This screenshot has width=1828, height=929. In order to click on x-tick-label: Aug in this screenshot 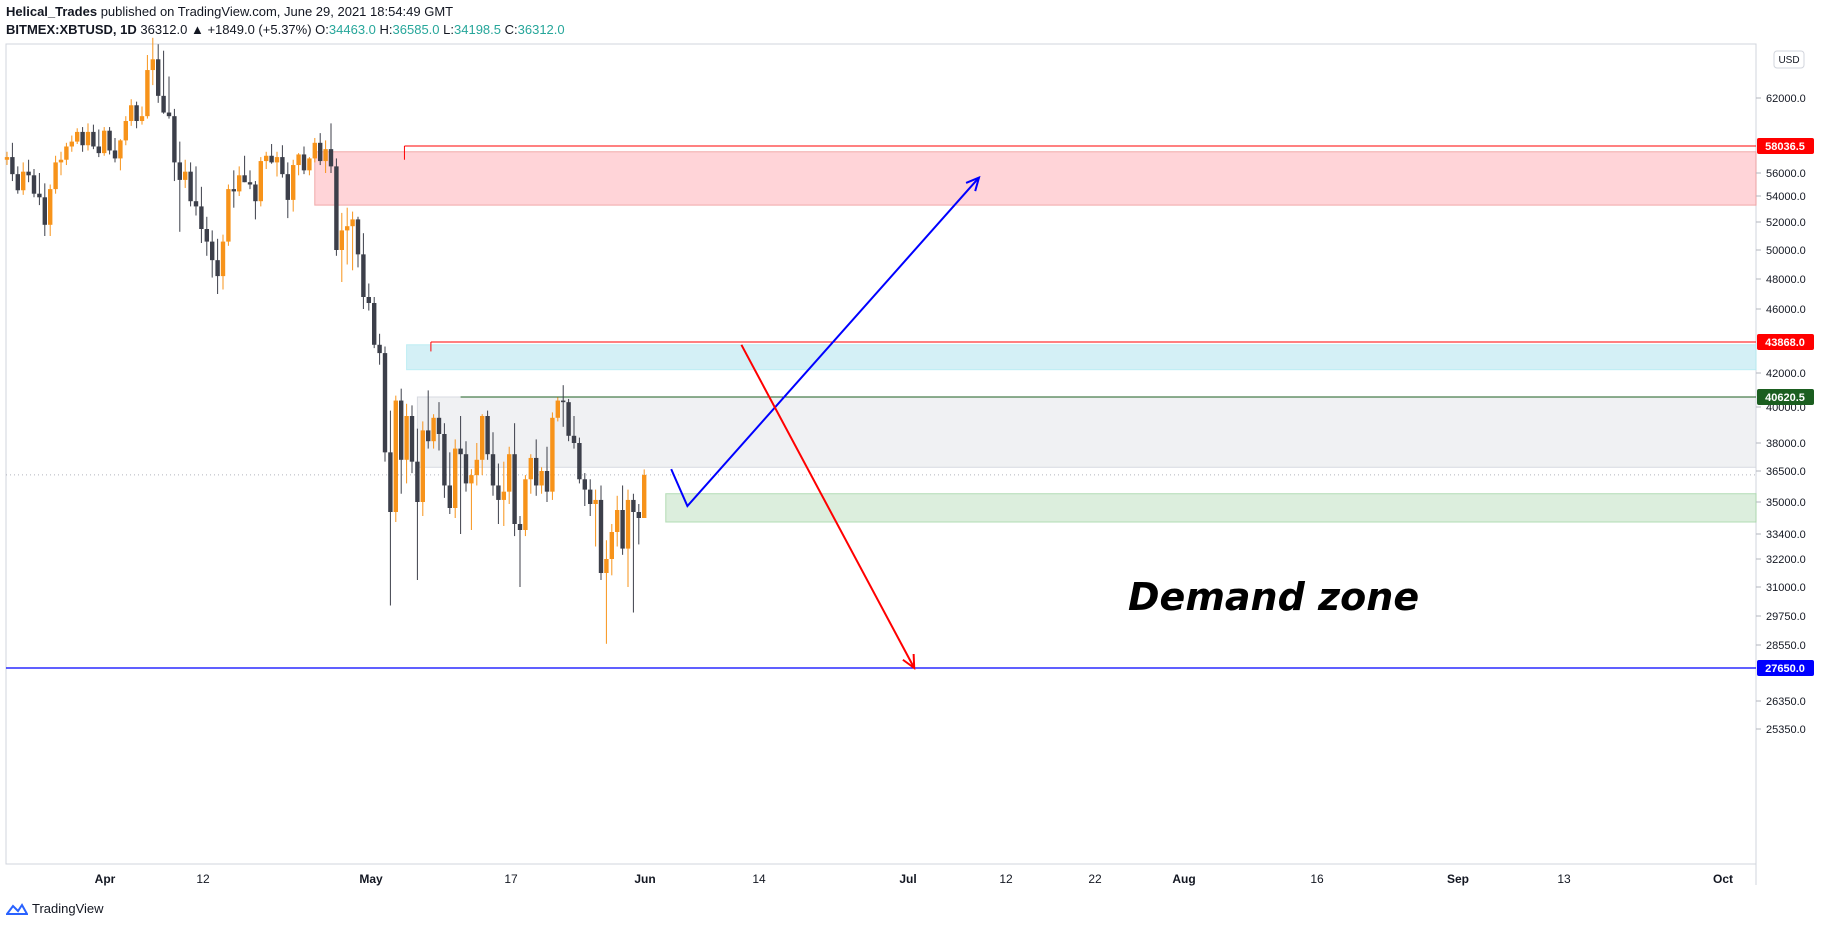, I will do `click(1183, 879)`.